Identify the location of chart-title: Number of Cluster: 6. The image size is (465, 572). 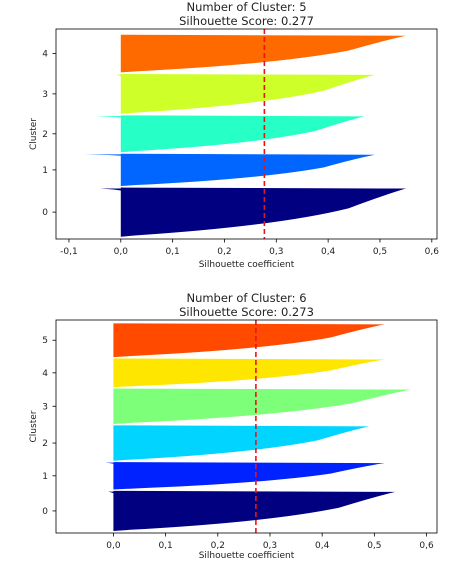
(246, 298).